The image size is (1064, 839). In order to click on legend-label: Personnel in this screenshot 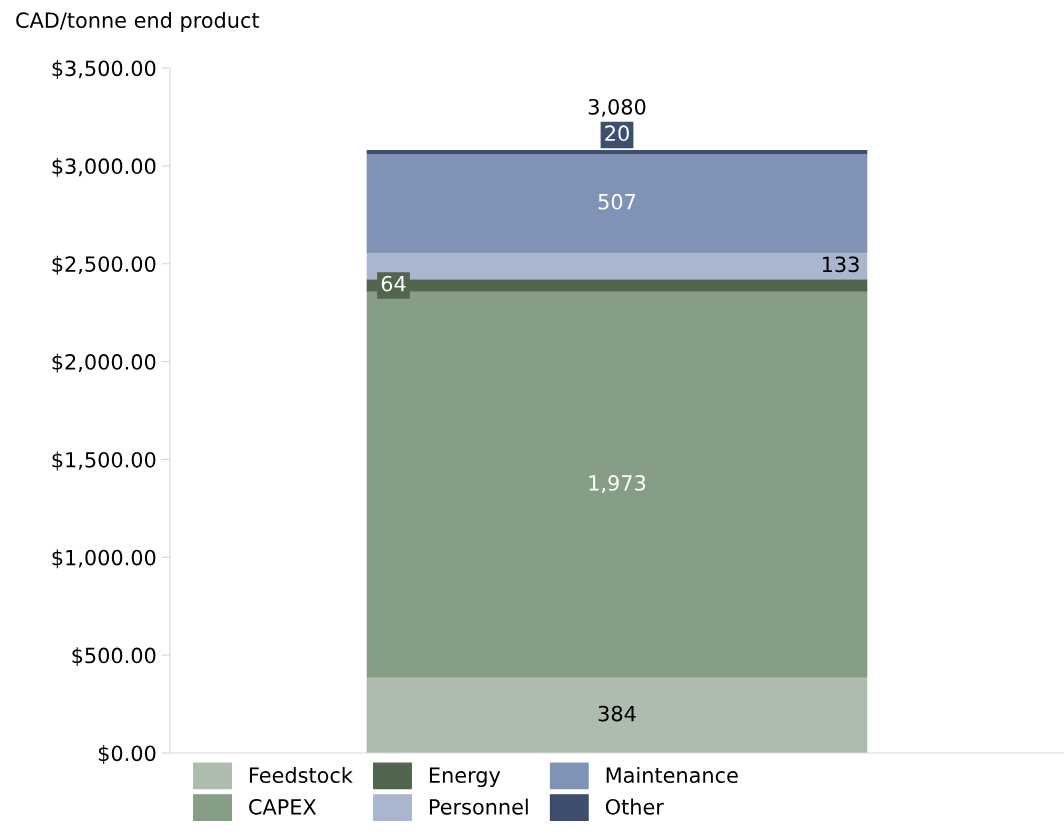, I will do `click(478, 806)`.